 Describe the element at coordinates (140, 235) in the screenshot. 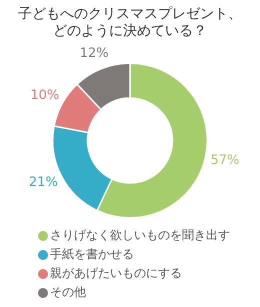

I see `legend-label: さりげなく欲しいものを聞き出す` at that location.